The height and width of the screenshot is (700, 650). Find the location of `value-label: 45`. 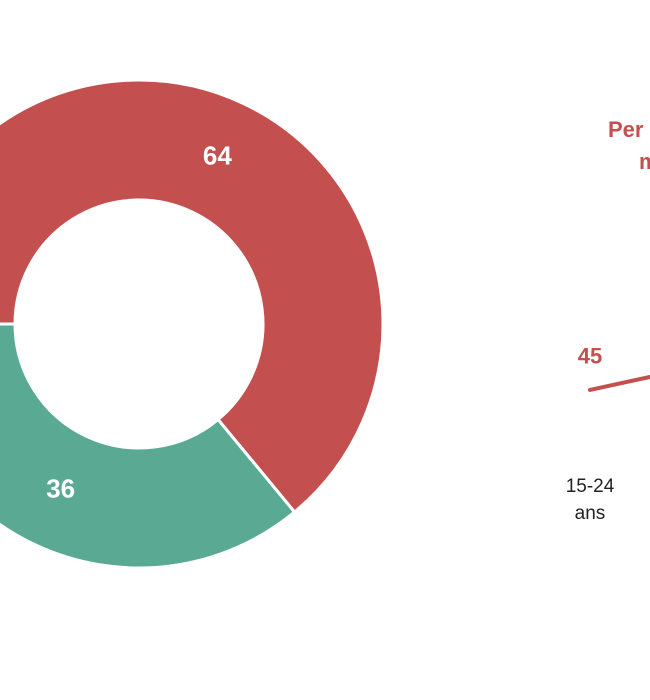

value-label: 45 is located at coordinates (590, 356).